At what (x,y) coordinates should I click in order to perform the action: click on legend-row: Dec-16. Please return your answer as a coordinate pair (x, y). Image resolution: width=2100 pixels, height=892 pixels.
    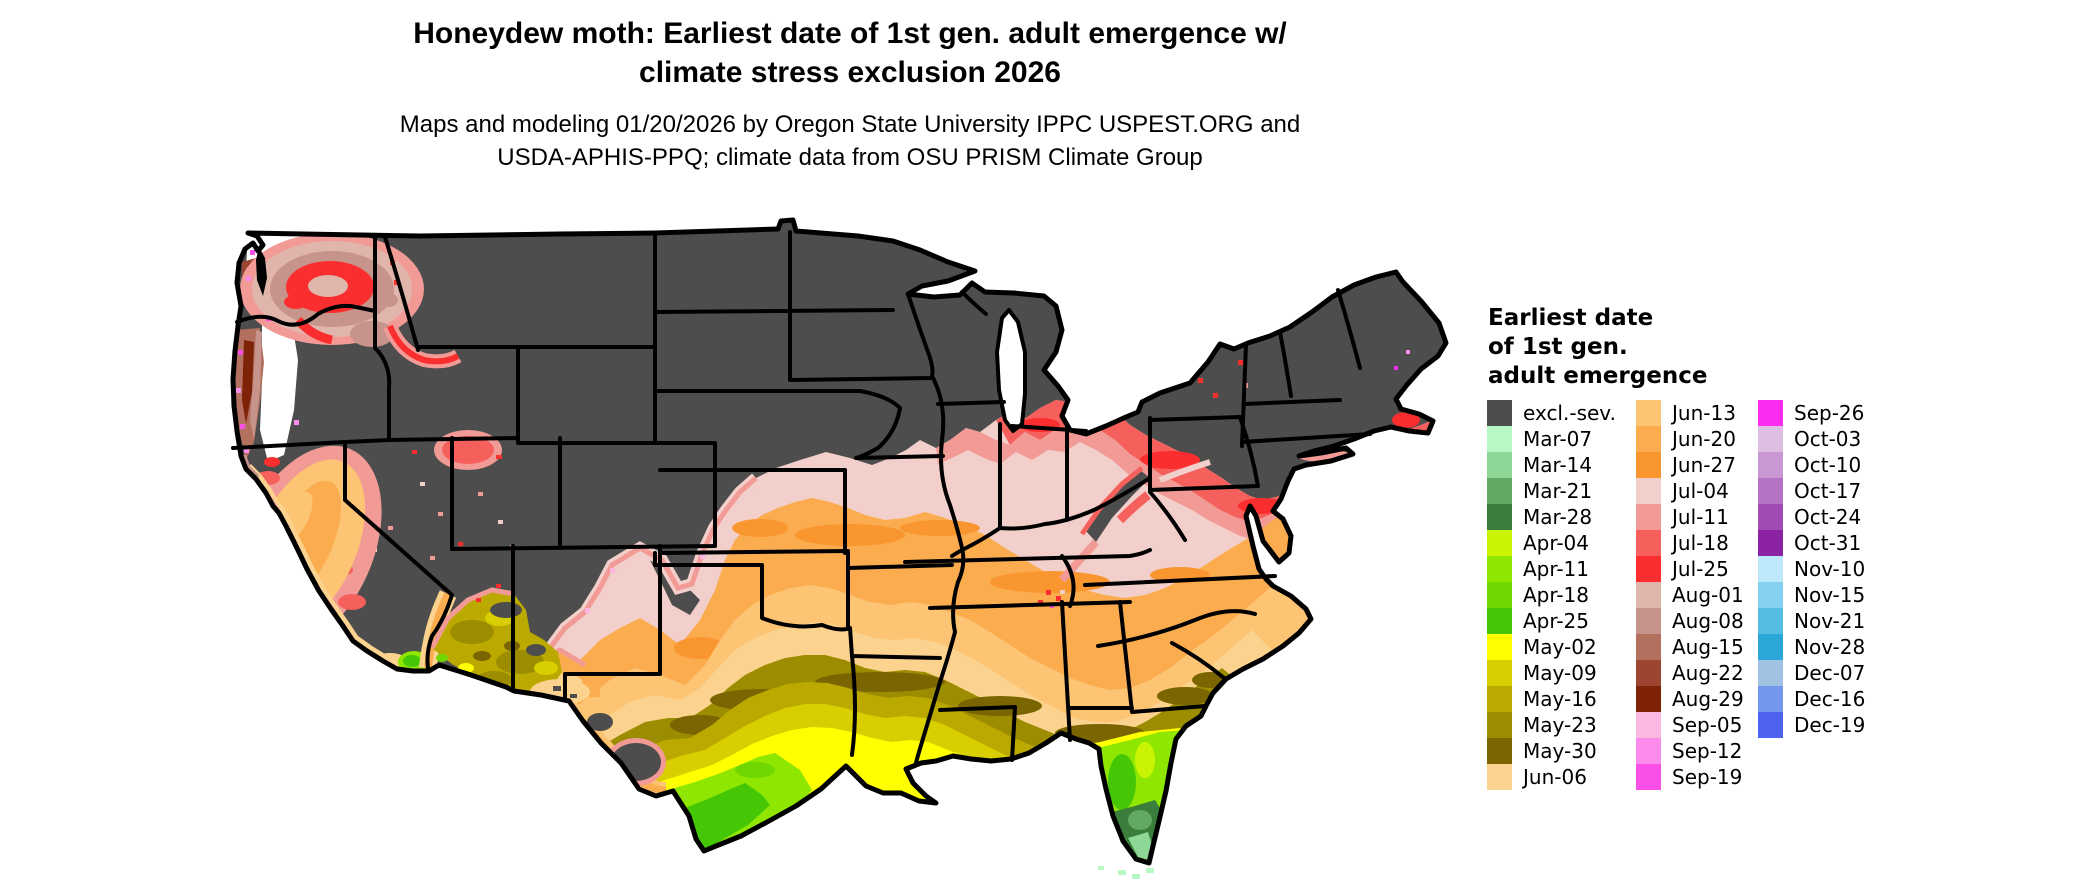
    Looking at the image, I should click on (1811, 699).